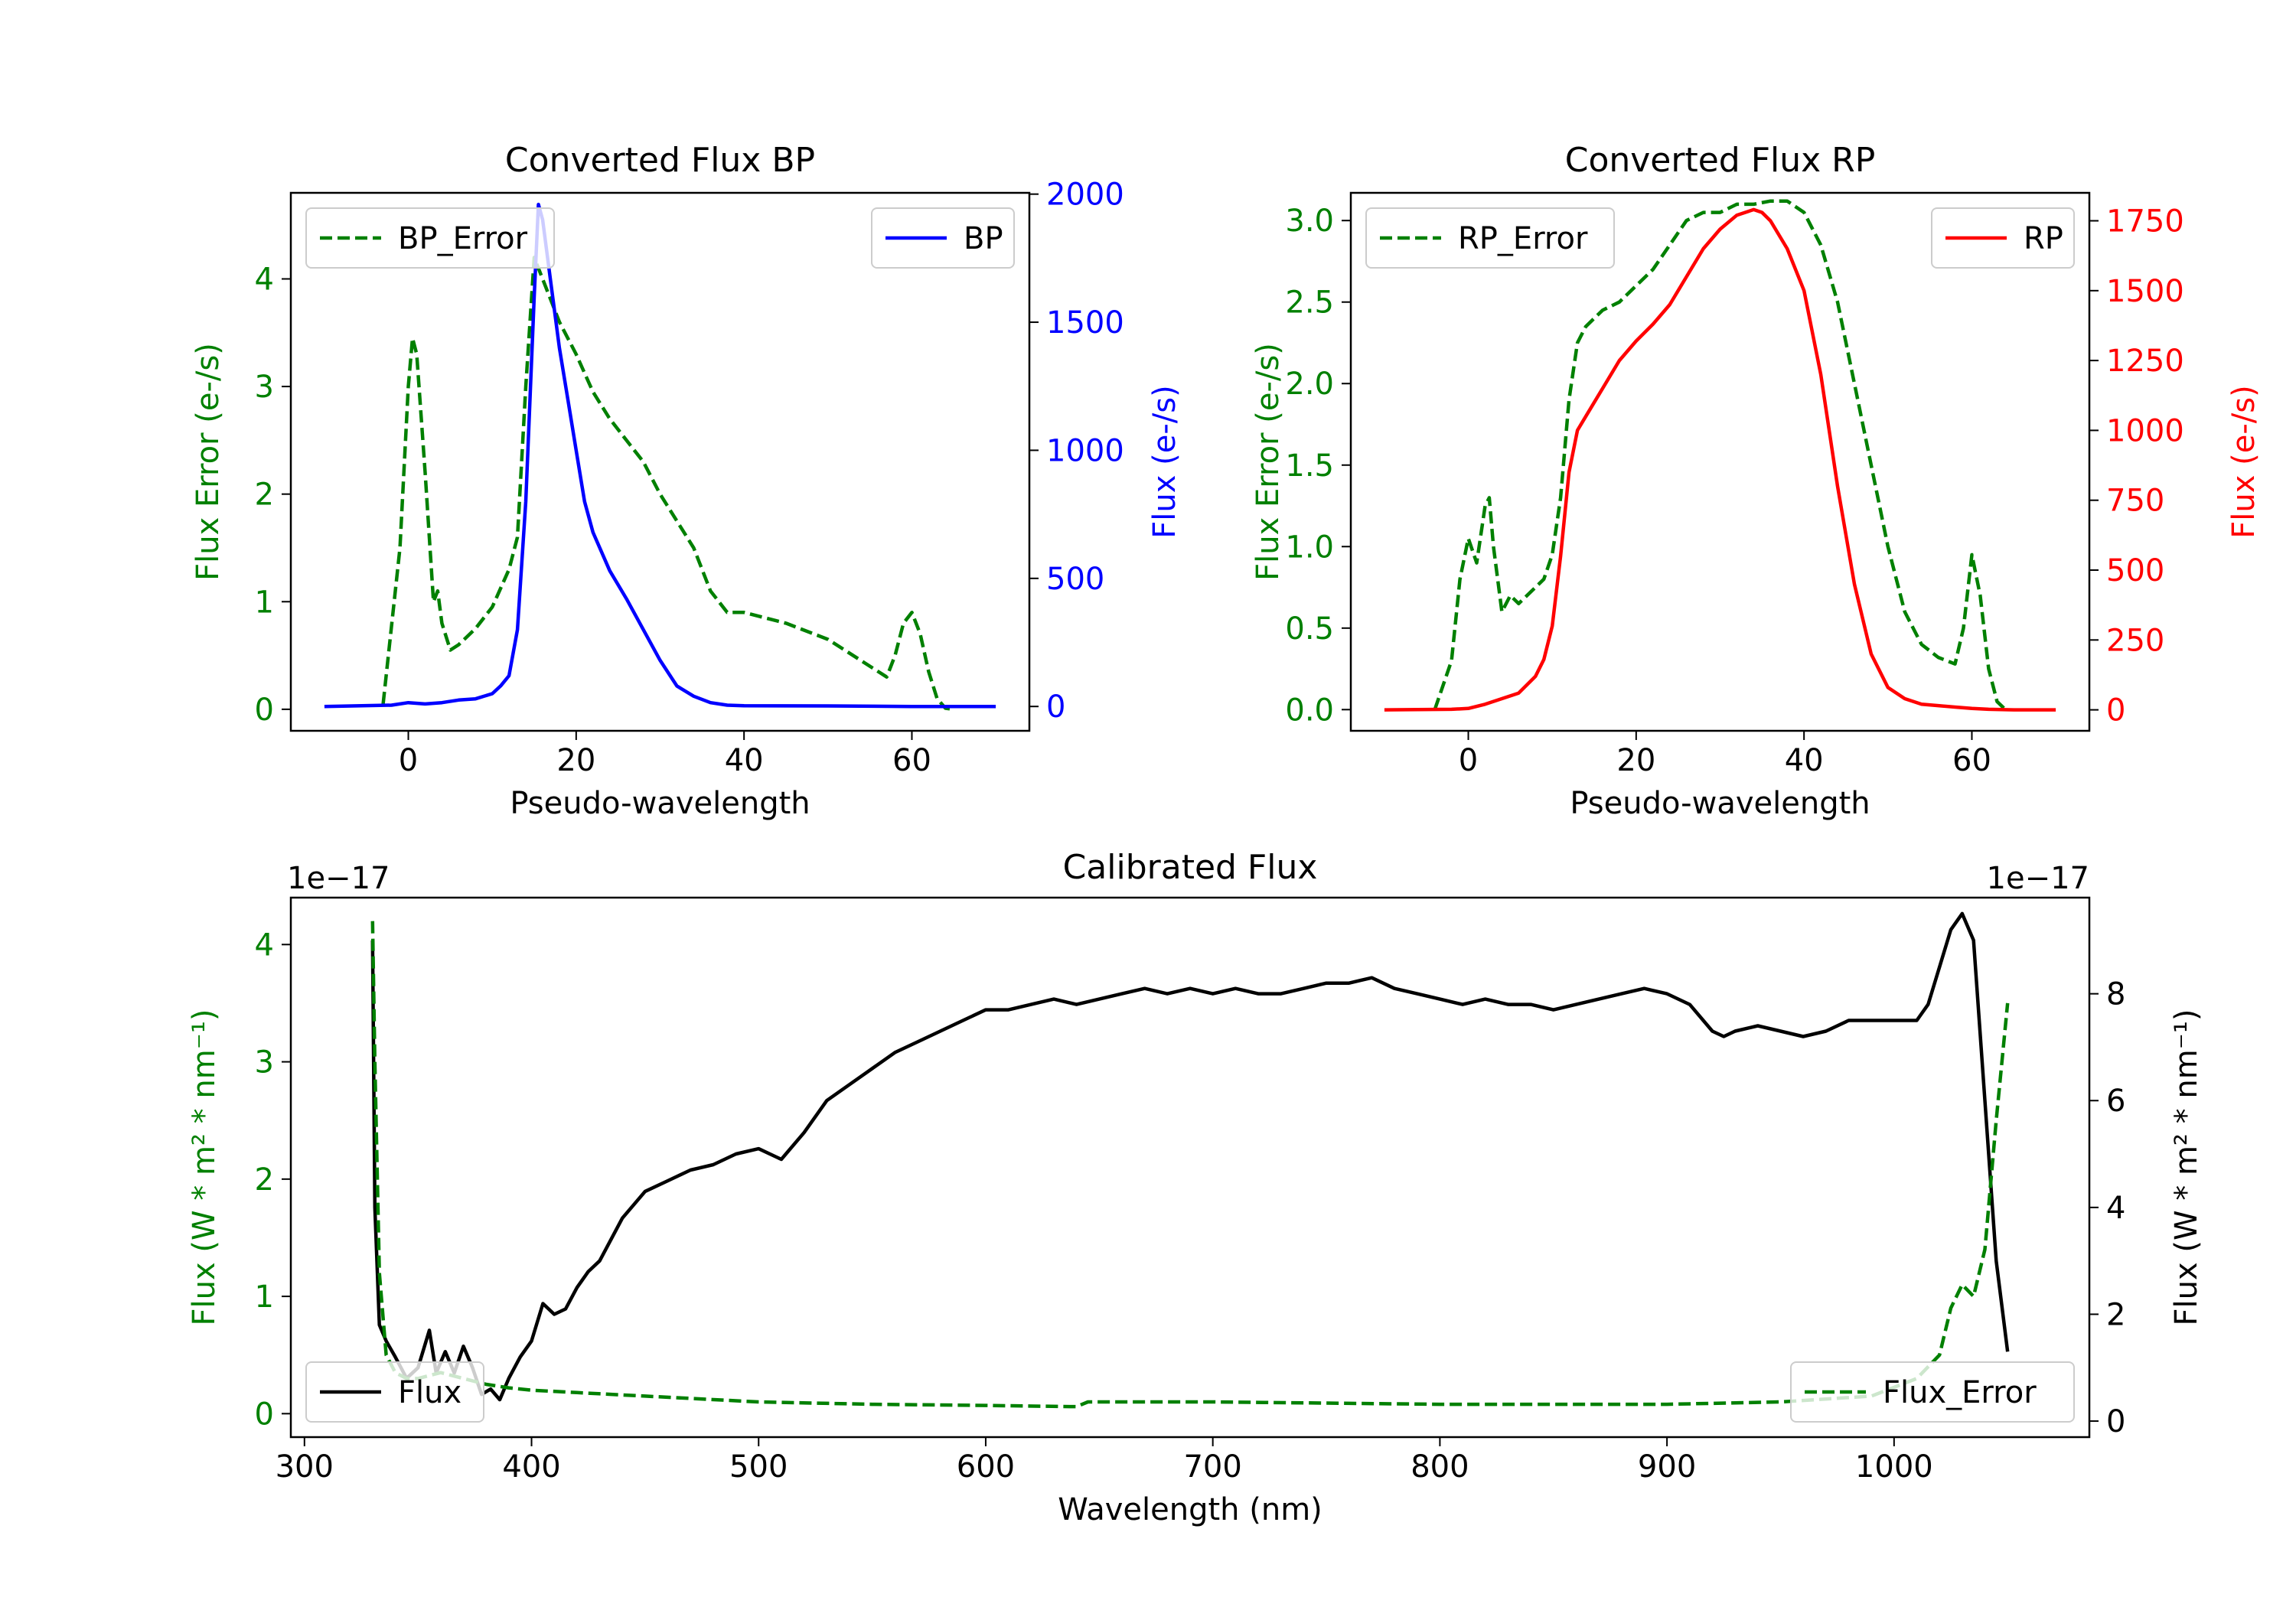  What do you see at coordinates (2043, 239) in the screenshot?
I see `legend-label: RP` at bounding box center [2043, 239].